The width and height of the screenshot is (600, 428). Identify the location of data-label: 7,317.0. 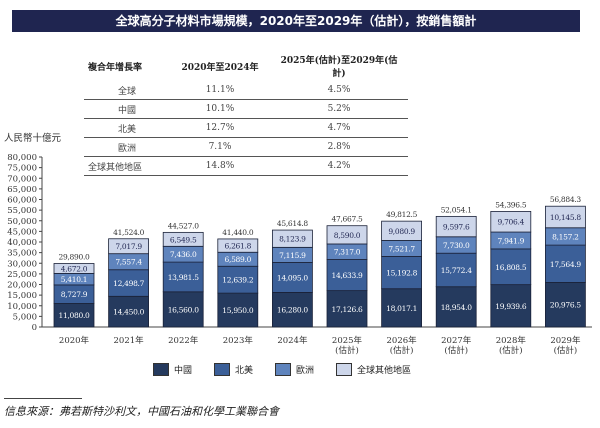
(347, 252).